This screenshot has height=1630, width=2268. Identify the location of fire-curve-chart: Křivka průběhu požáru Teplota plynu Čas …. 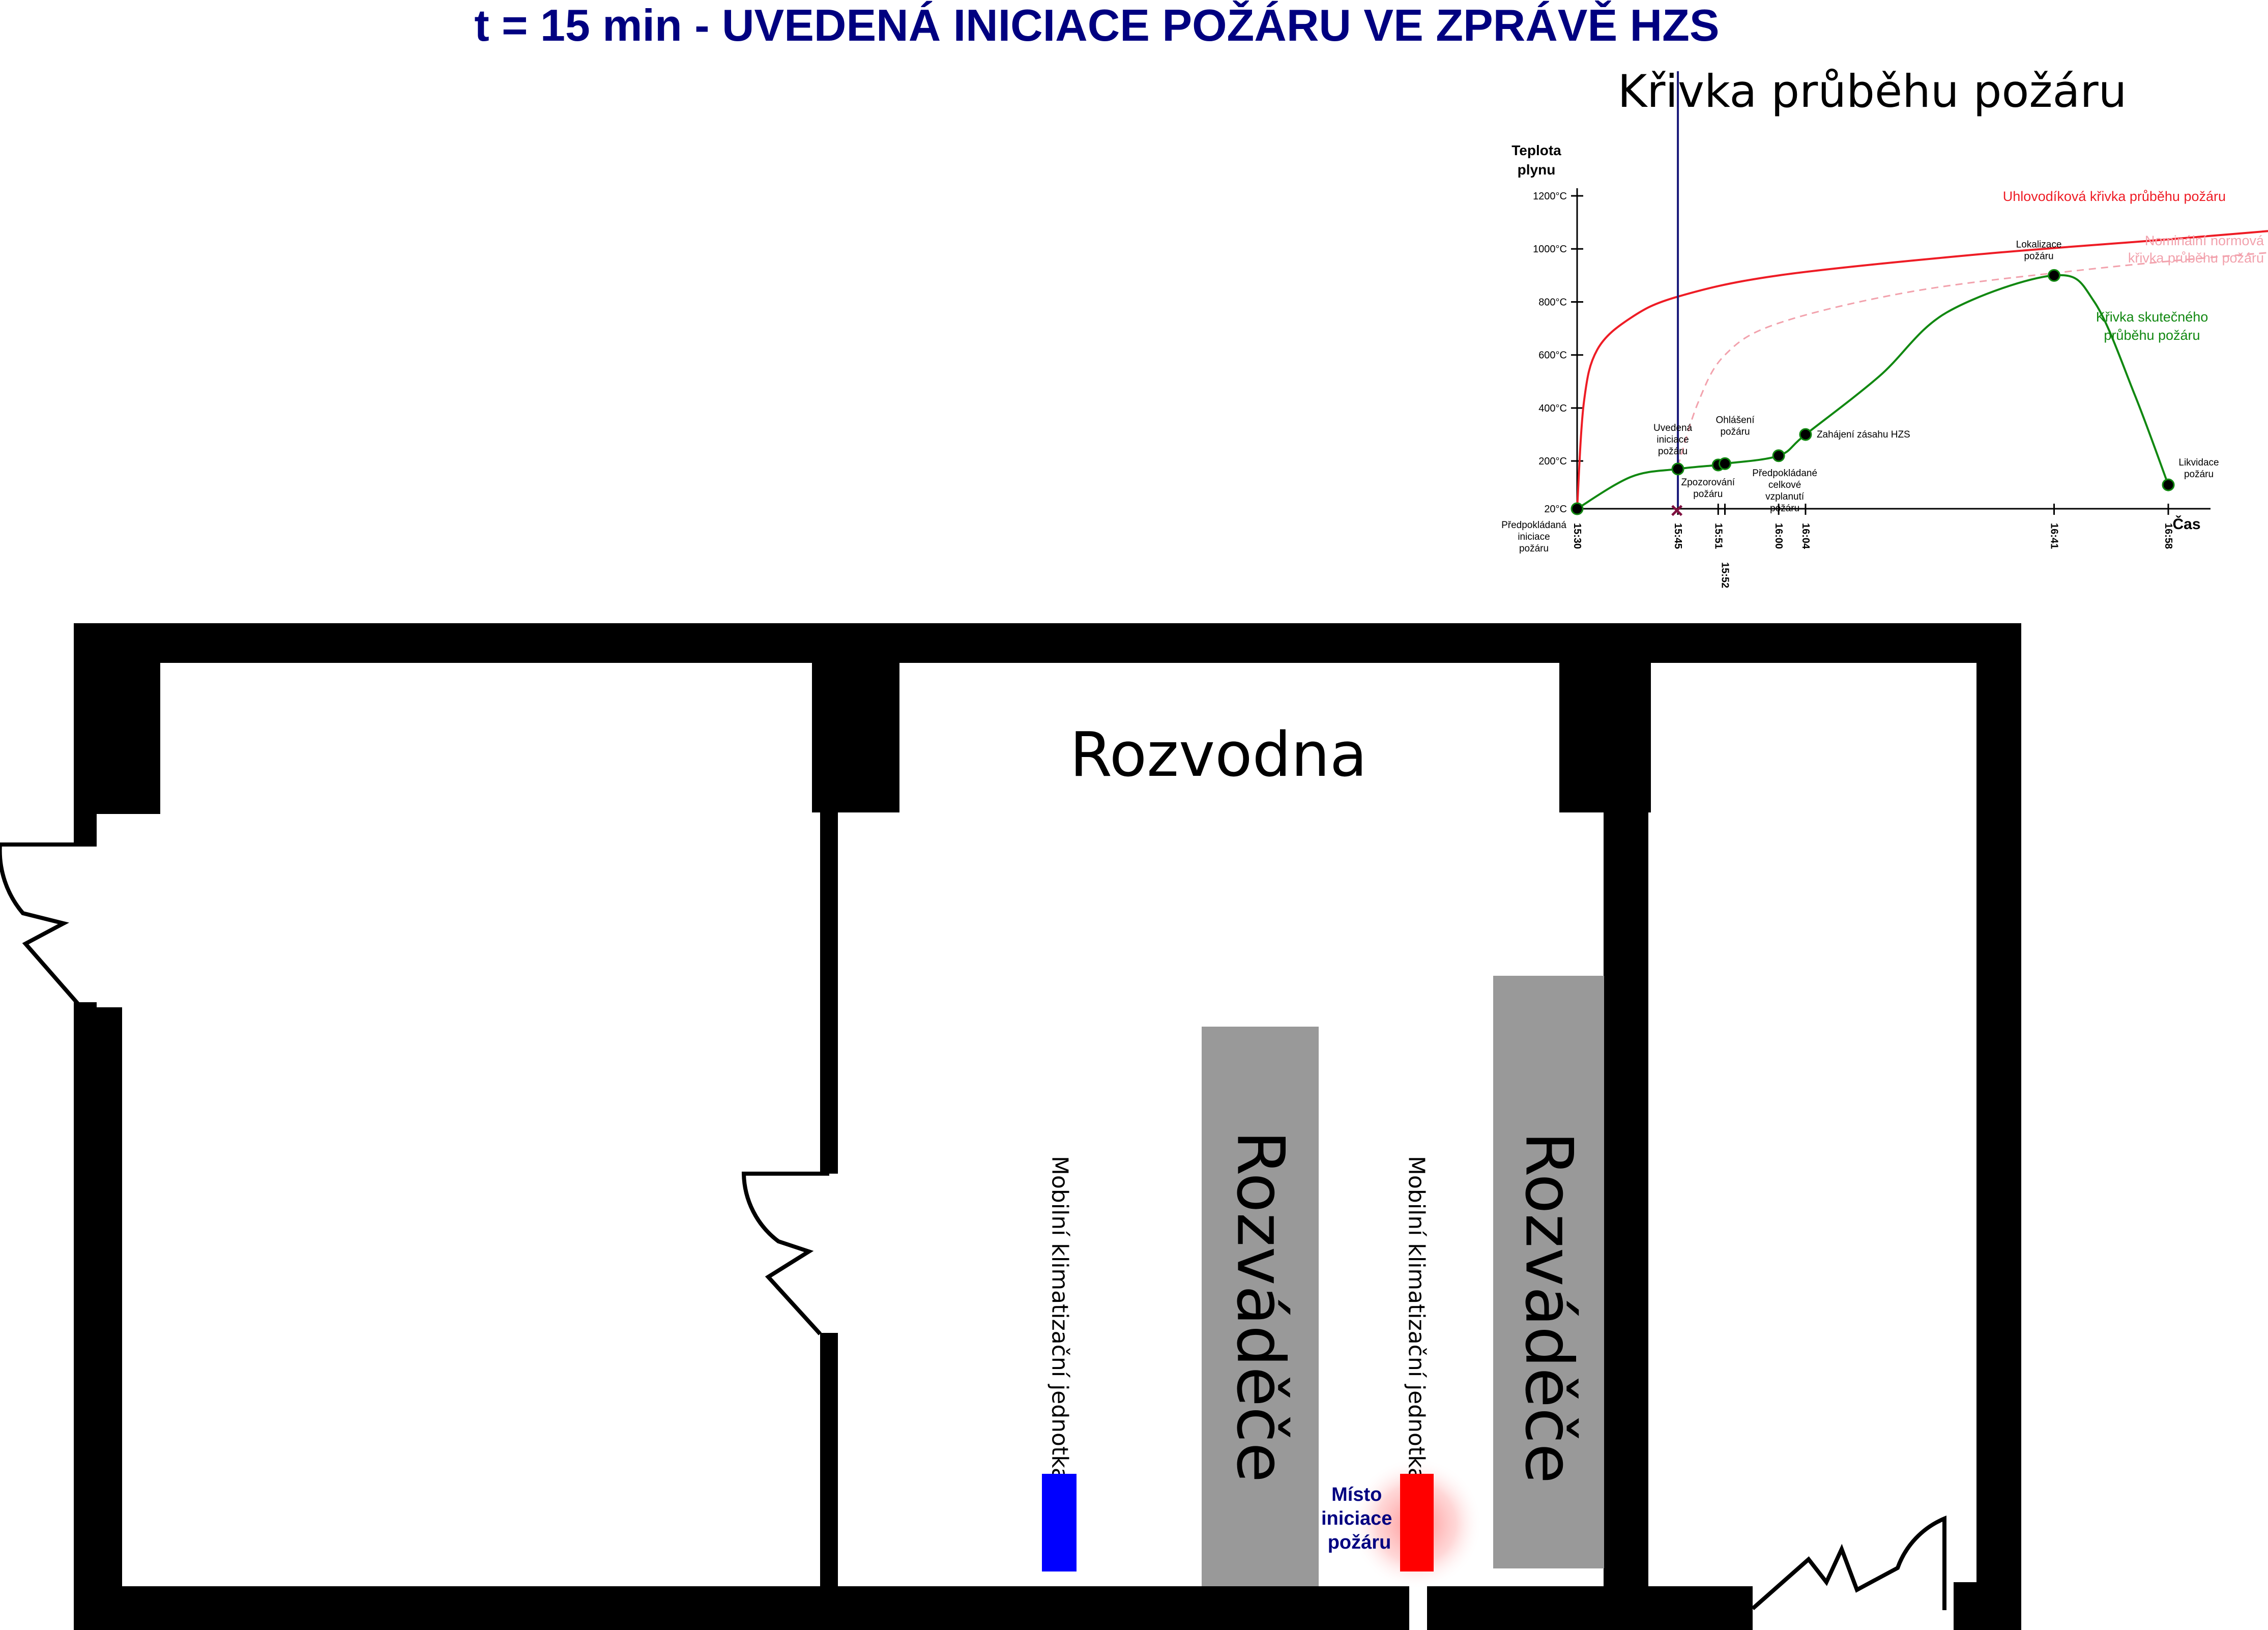
(1884, 326).